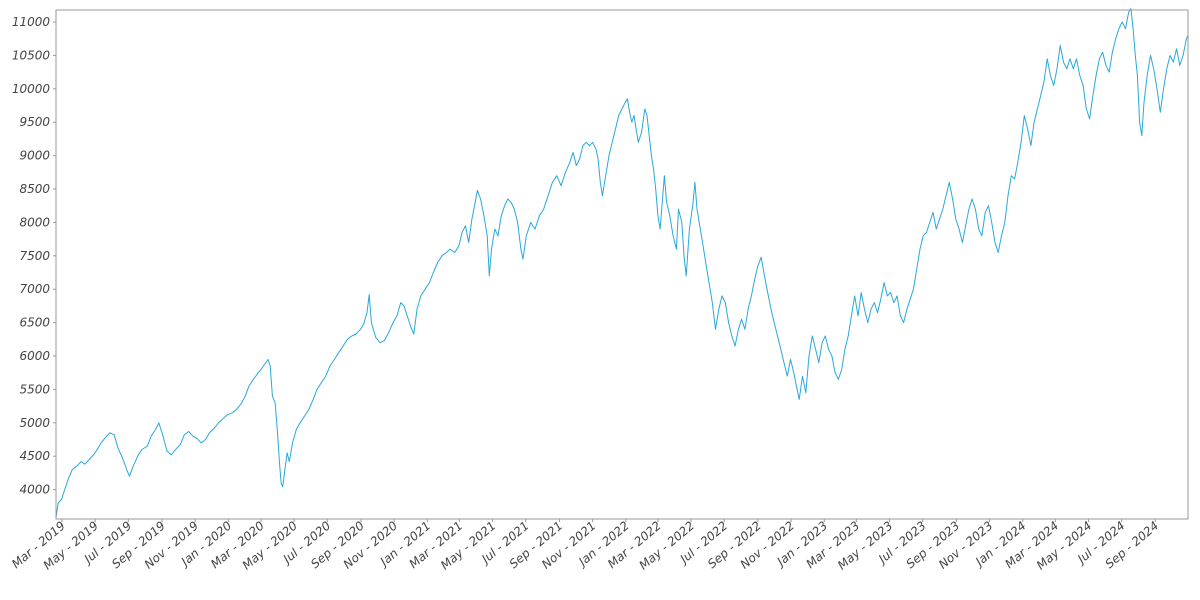  I want to click on y-tick-label: 5500, so click(34, 389).